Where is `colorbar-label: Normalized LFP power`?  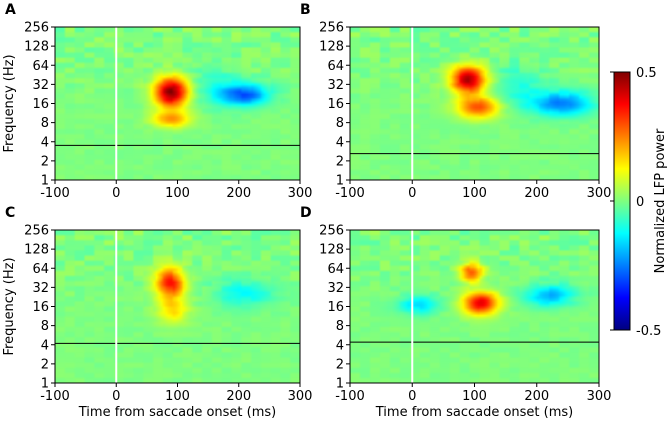 colorbar-label: Normalized LFP power is located at coordinates (660, 200).